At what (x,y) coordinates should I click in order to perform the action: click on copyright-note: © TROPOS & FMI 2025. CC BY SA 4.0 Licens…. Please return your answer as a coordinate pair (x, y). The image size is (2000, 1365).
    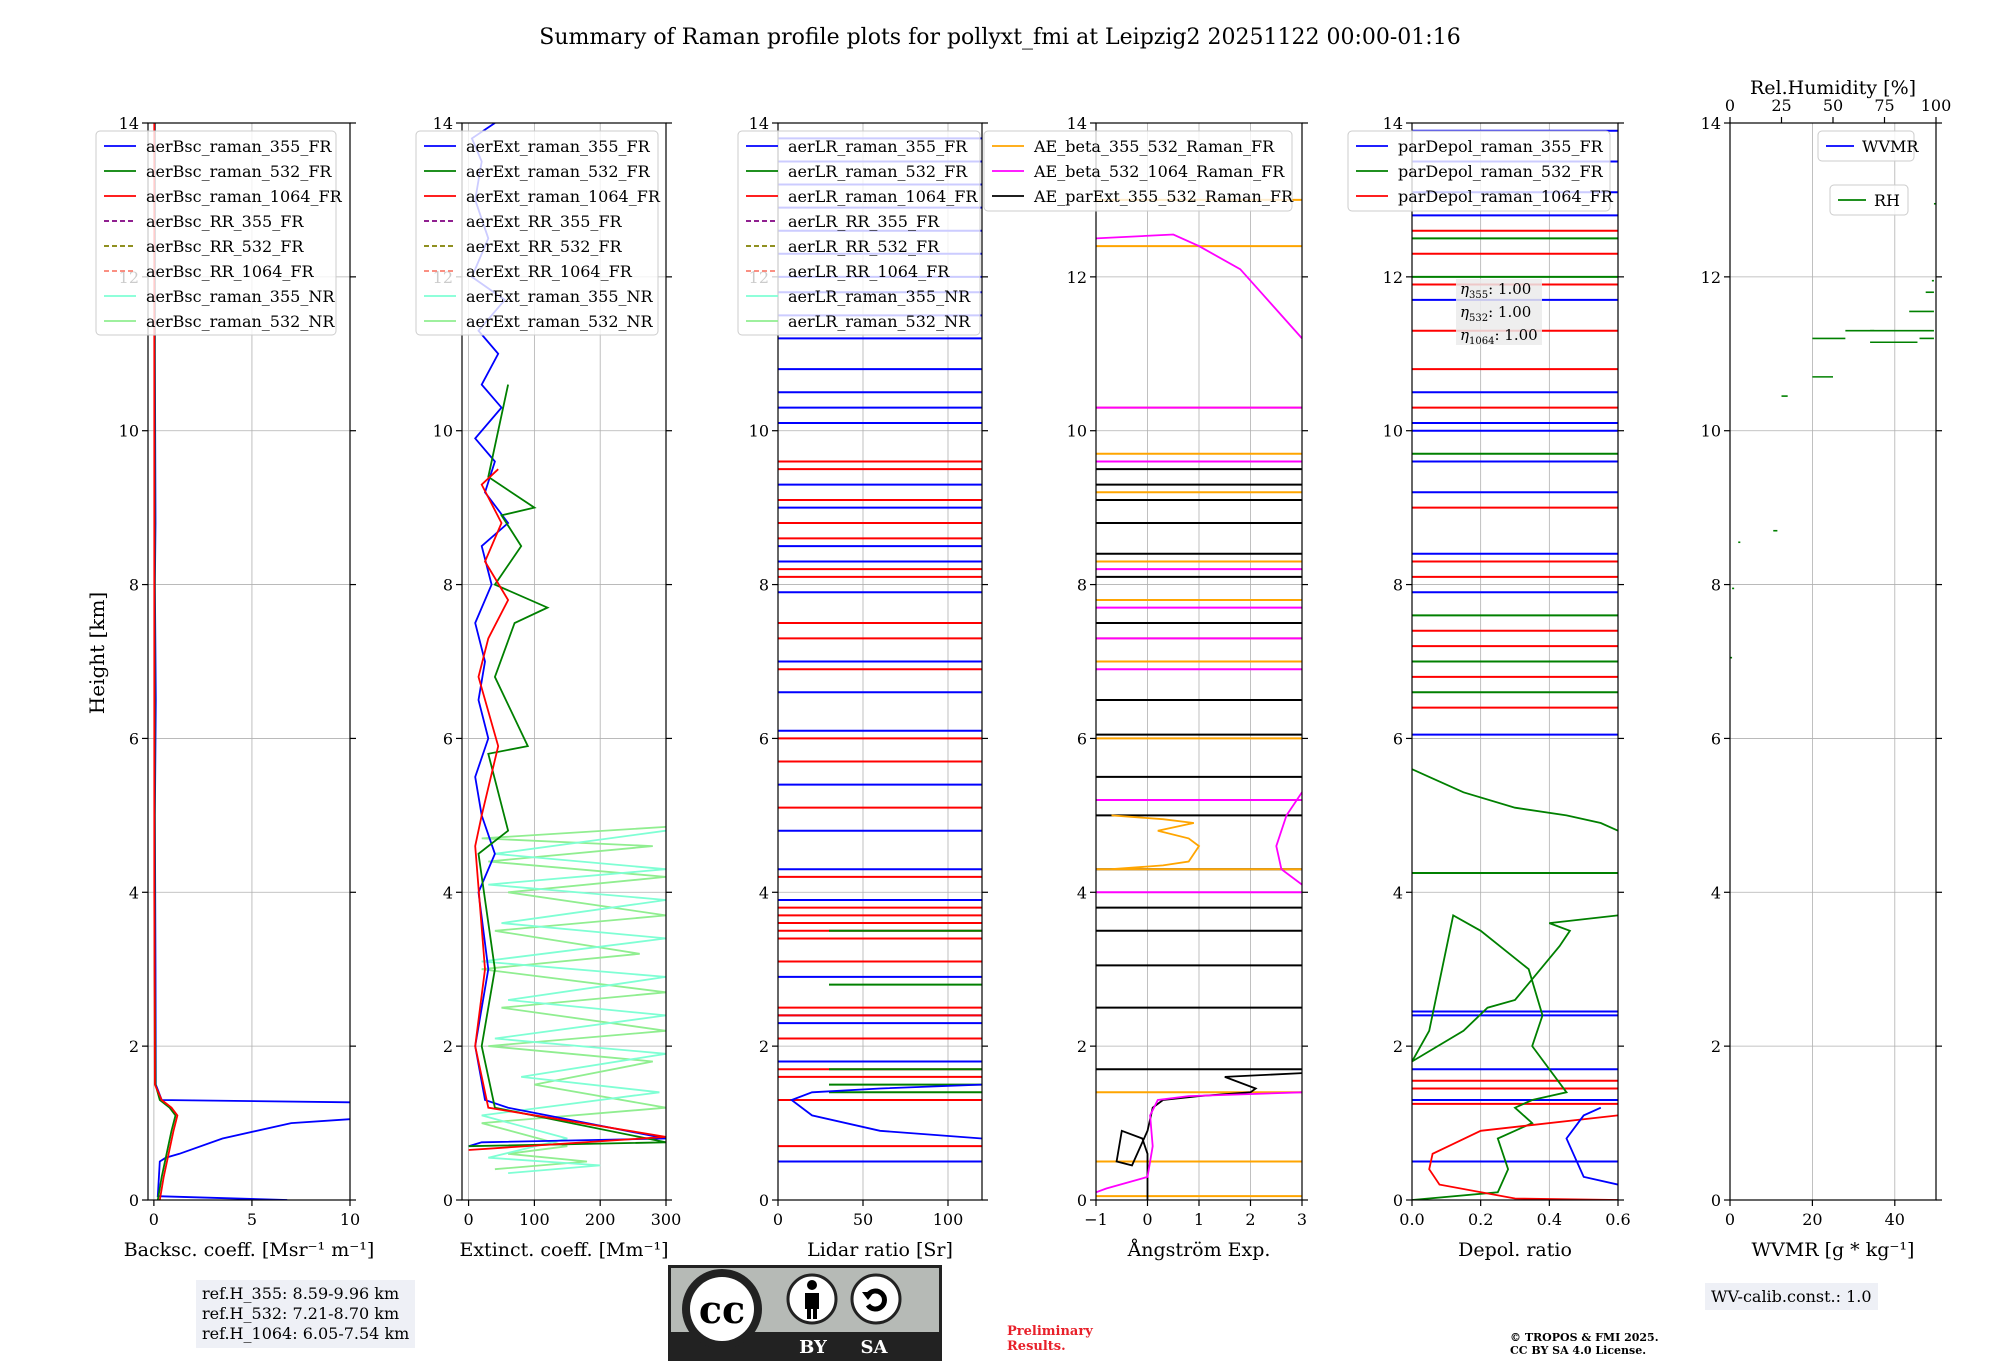
    Looking at the image, I should click on (1584, 1344).